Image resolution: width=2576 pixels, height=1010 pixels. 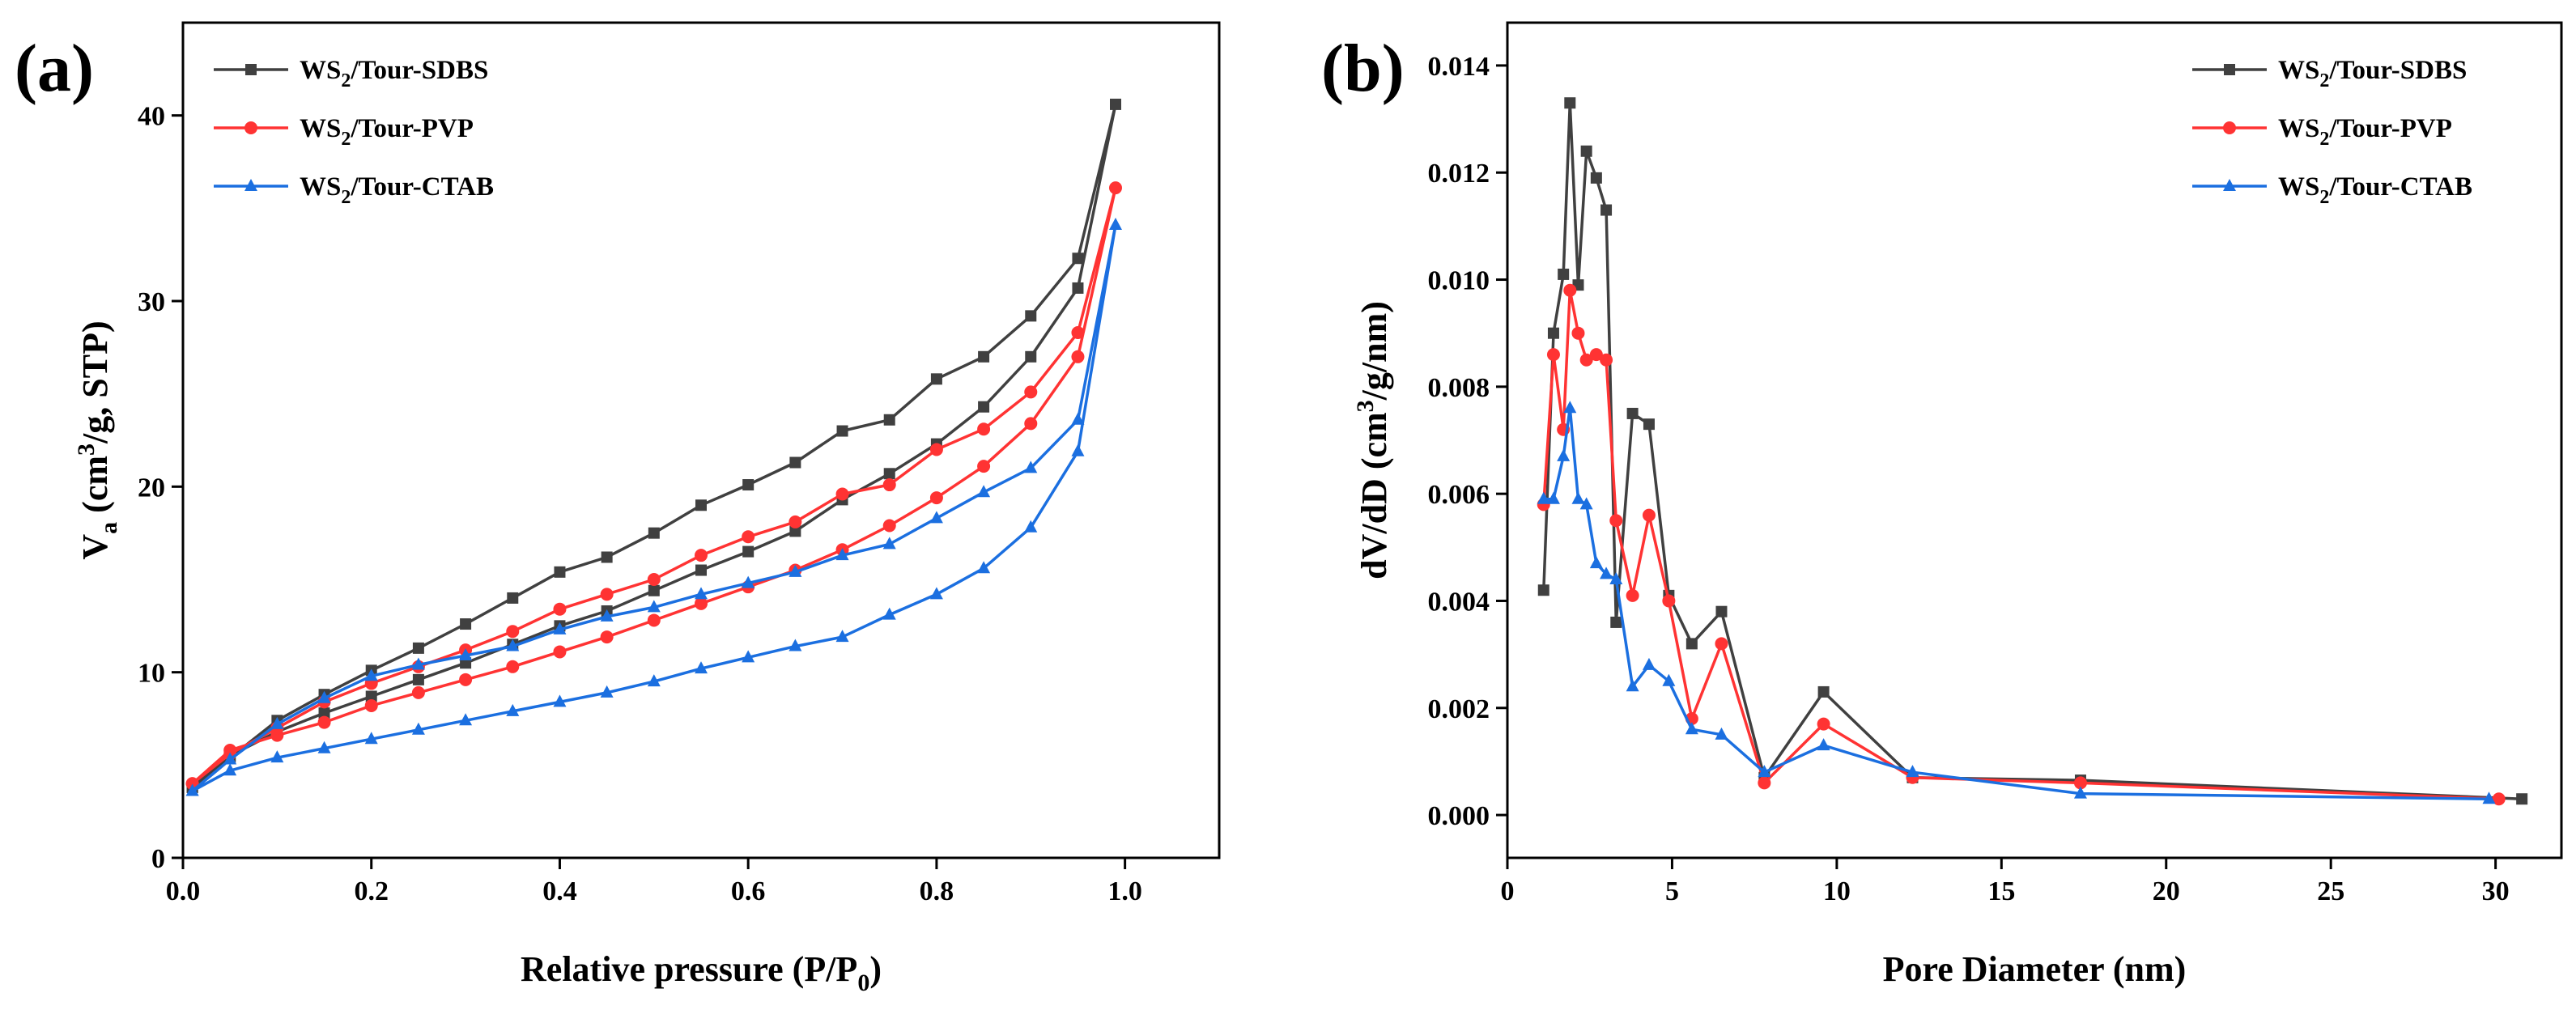 I want to click on panel-b-x-tick-label: 0, so click(x=1508, y=891).